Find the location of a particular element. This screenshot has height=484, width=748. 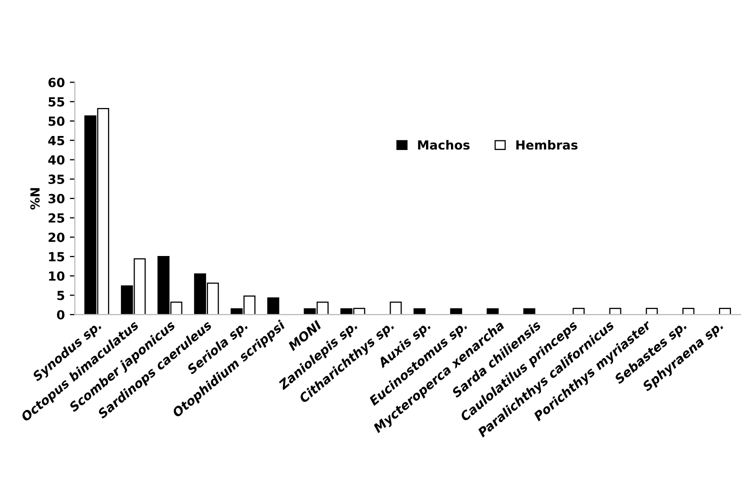

y-tick-label: 50 is located at coordinates (56, 121).